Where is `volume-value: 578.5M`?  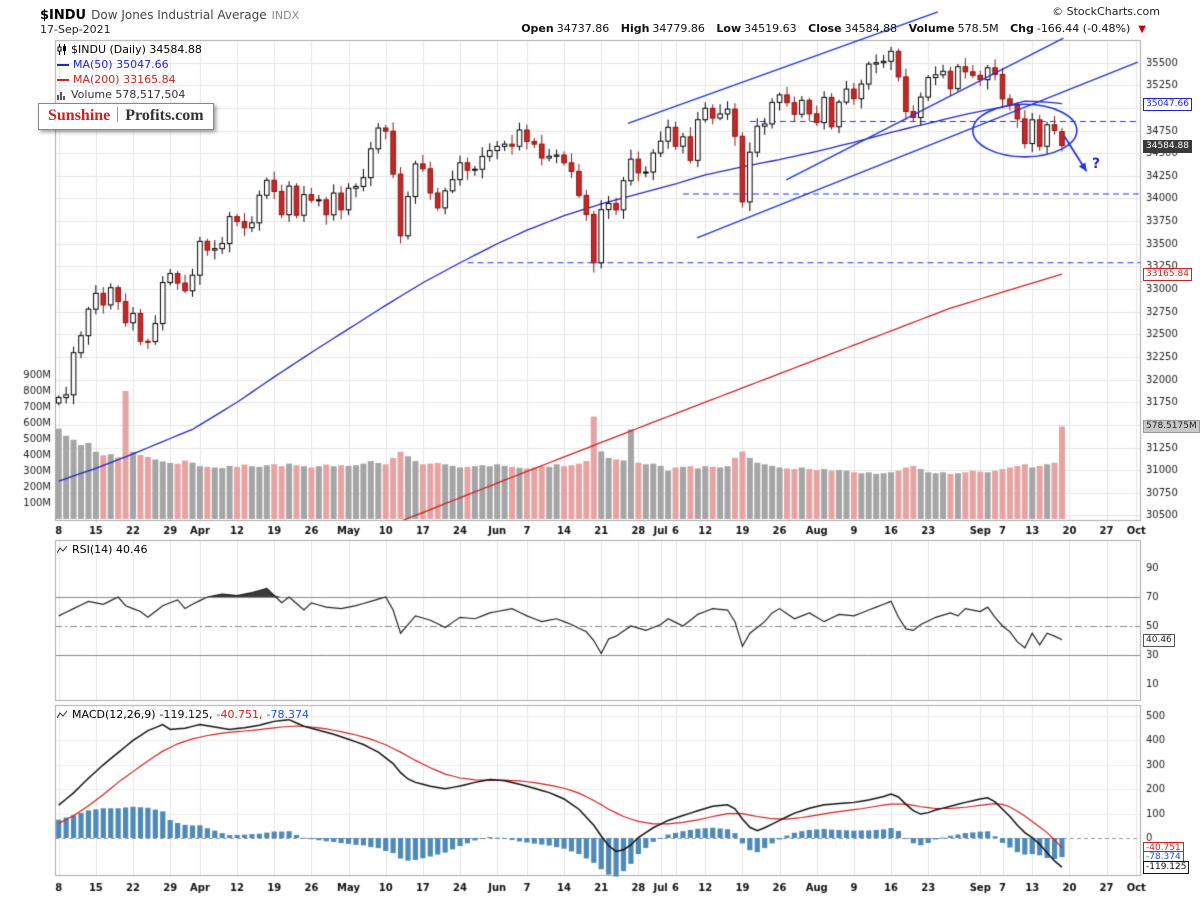 volume-value: 578.5M is located at coordinates (978, 28).